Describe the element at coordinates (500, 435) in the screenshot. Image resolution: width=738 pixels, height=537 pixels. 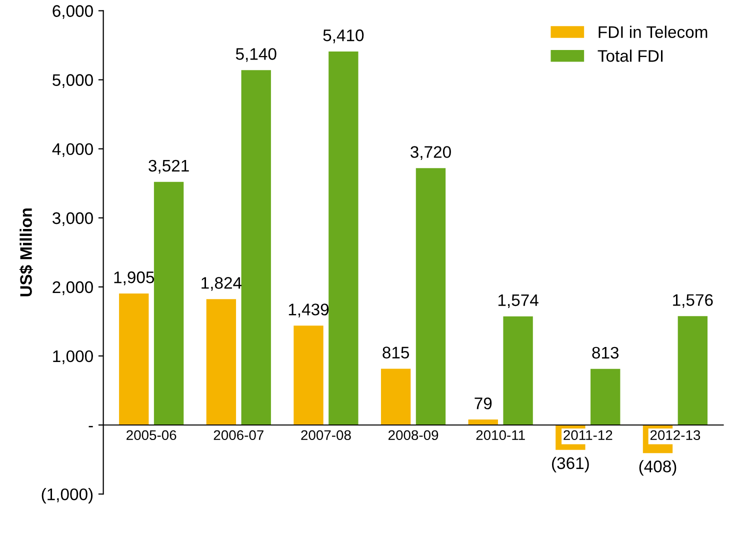
I see `x-tick-label: 2010-11` at that location.